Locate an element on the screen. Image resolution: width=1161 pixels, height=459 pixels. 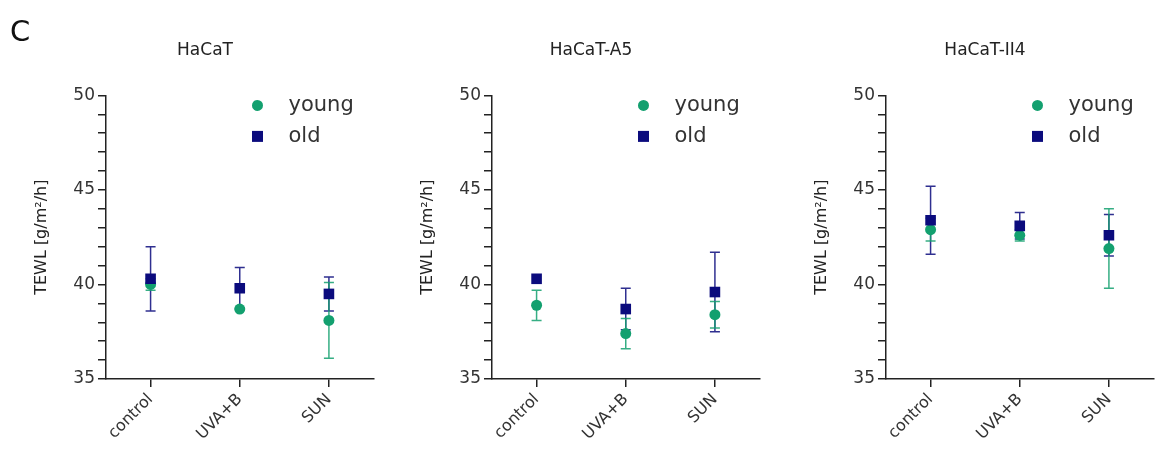
chart-title: HaCaT-A5 is located at coordinates (591, 48).